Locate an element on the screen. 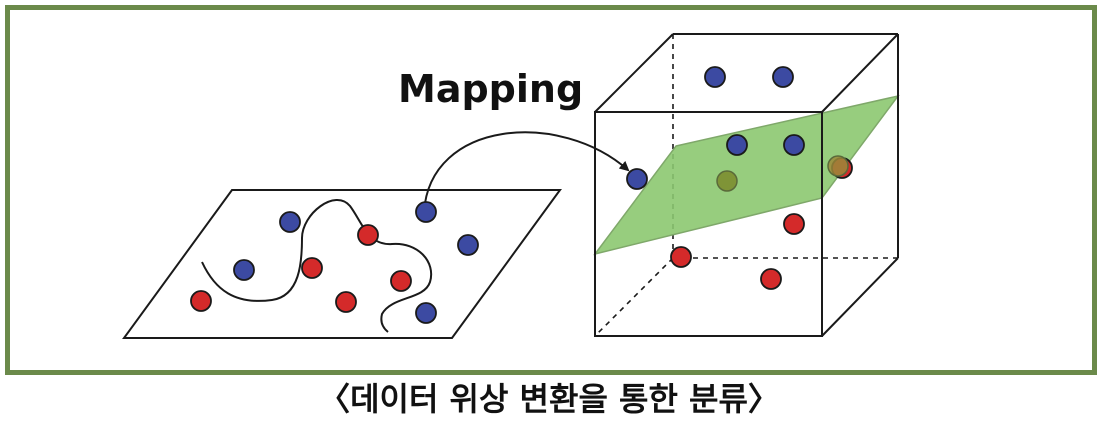 The image size is (1098, 433). nonlinear-boundary-curve is located at coordinates (317, 266).